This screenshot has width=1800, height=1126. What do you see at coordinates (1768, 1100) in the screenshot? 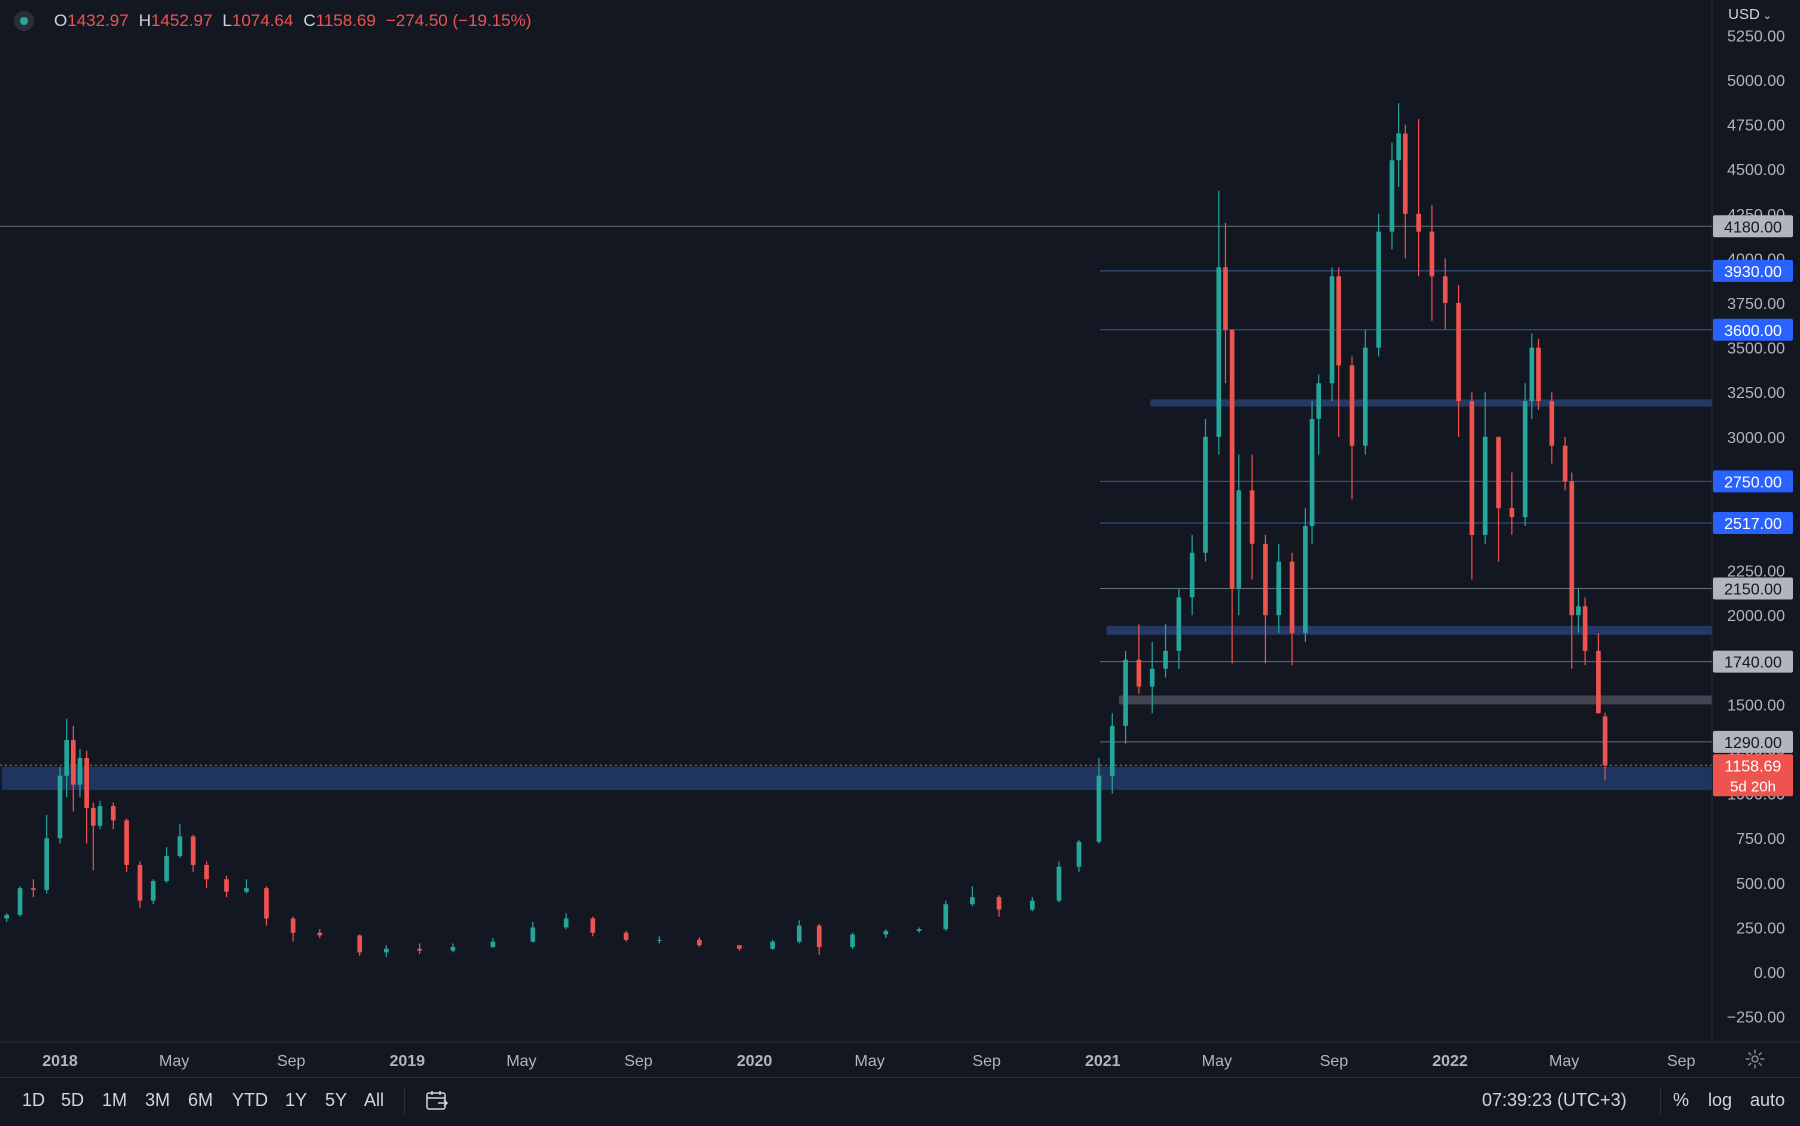
I see `auto-scale-toggle: auto` at bounding box center [1768, 1100].